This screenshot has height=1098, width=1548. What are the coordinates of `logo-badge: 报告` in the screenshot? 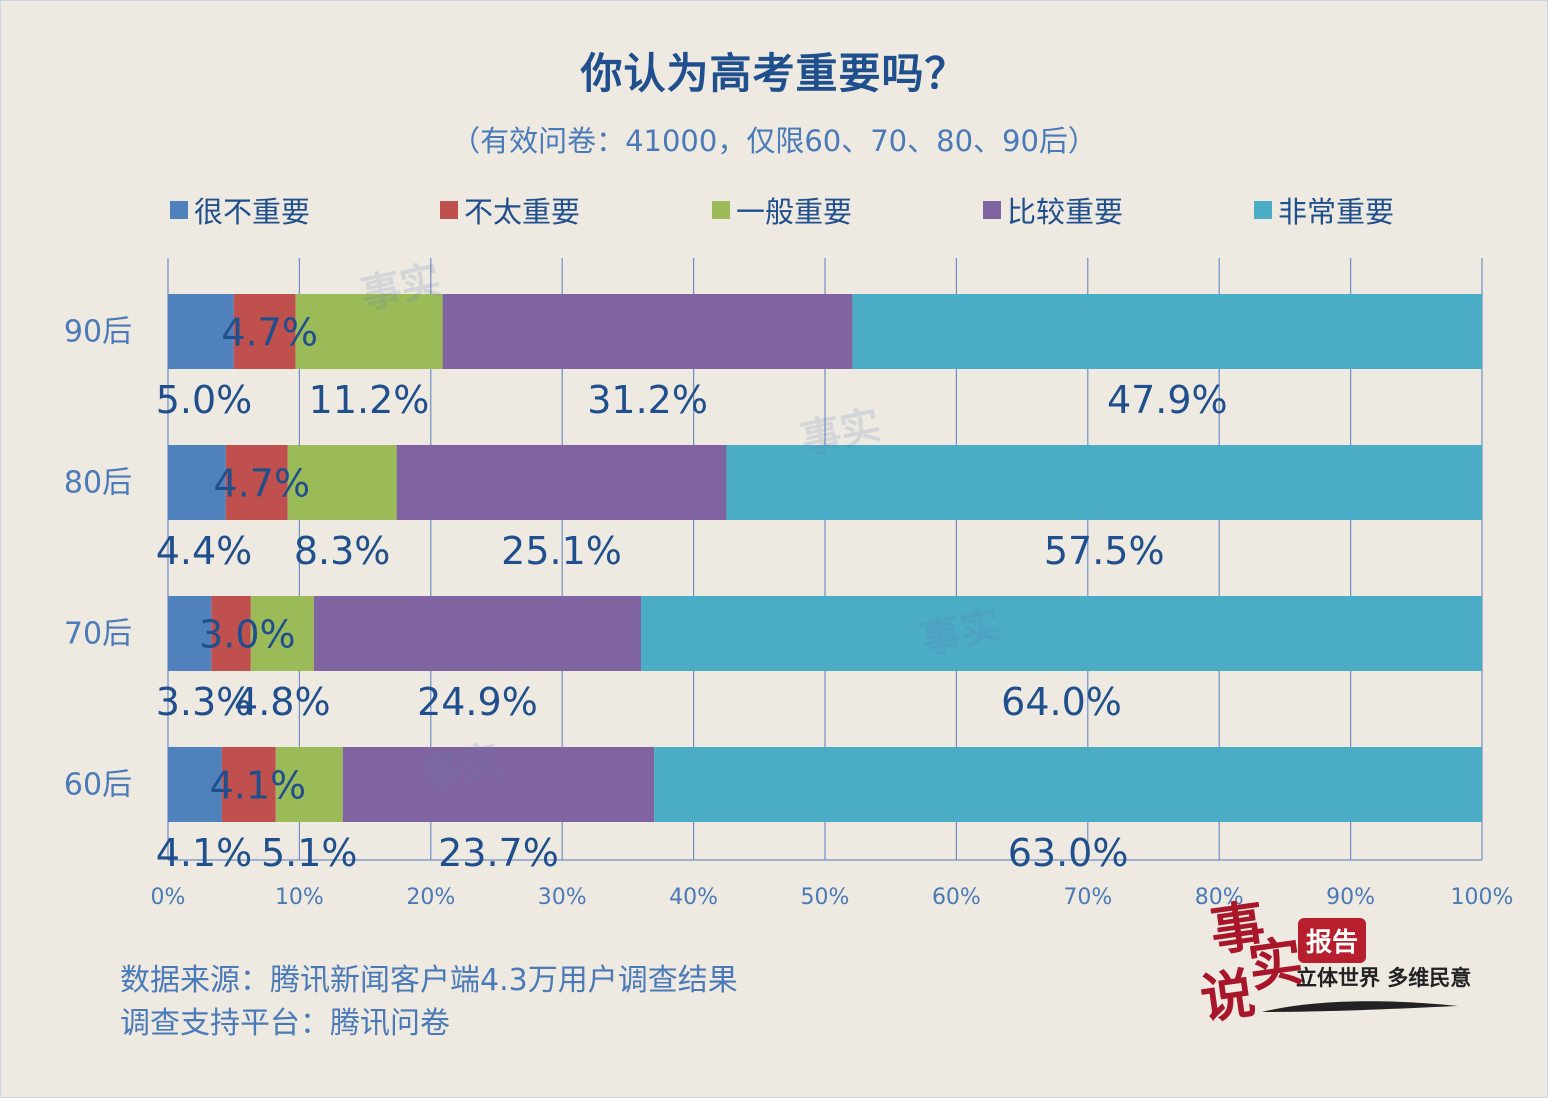 It's located at (1332, 940).